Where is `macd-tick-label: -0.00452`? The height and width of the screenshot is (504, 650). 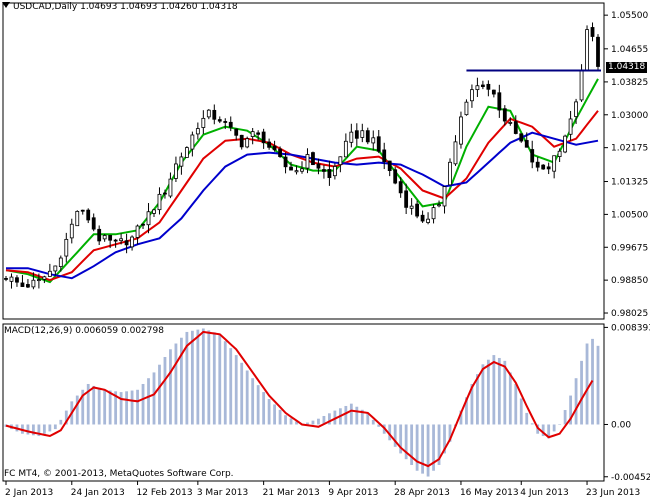 macd-tick-label: -0.00452 is located at coordinates (630, 478).